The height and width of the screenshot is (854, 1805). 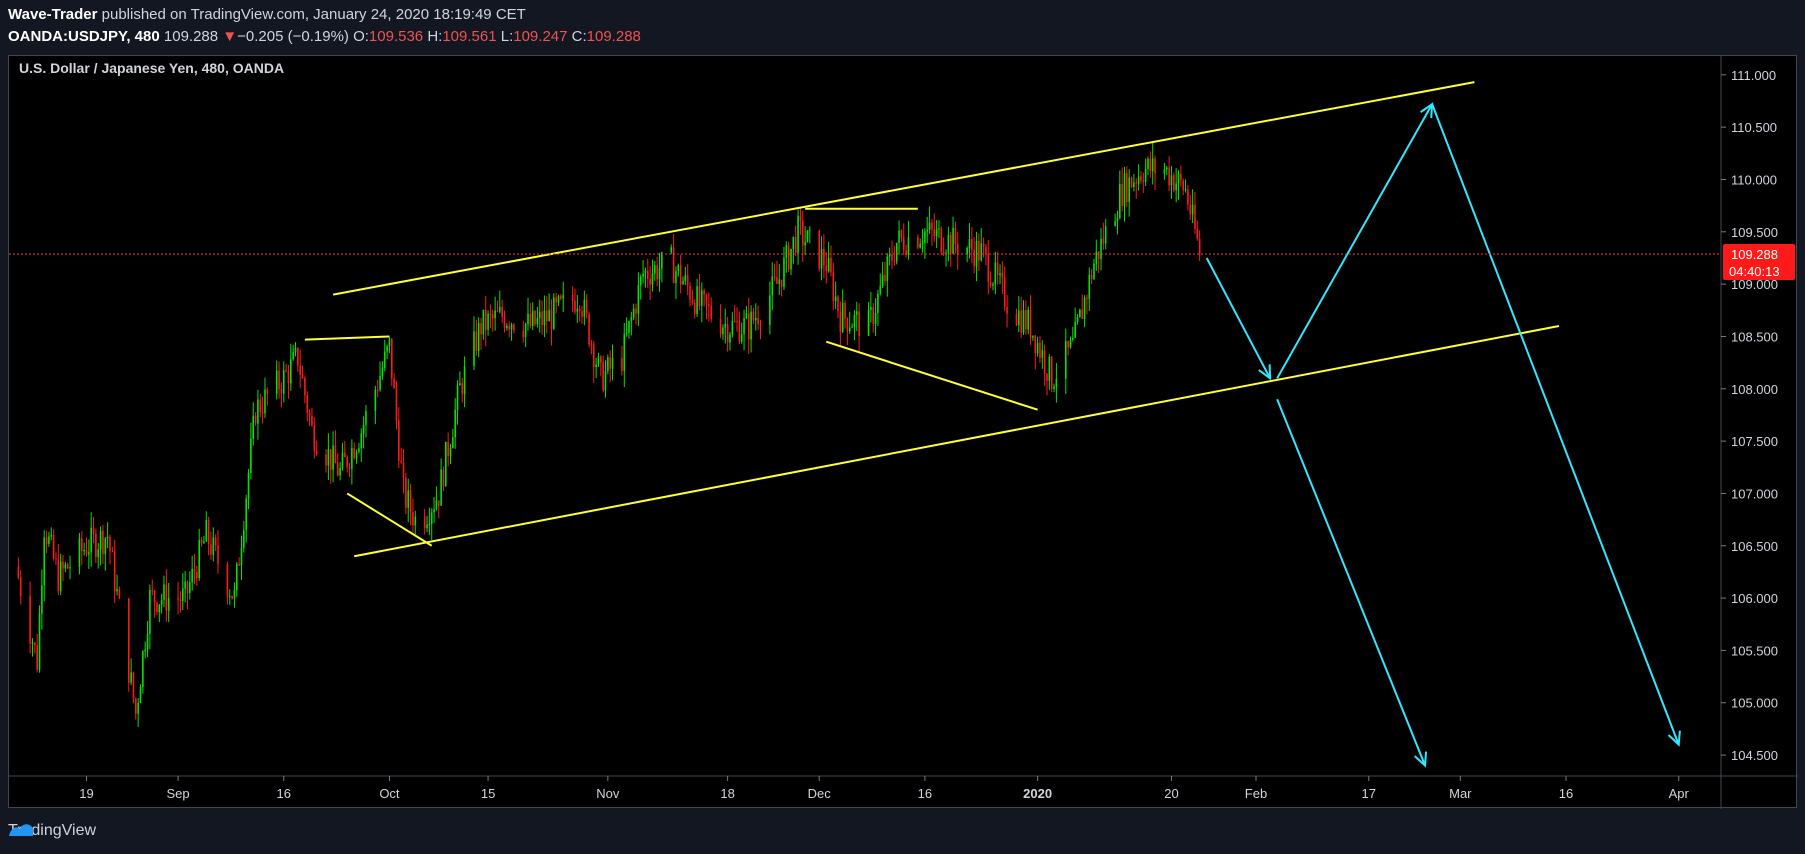 I want to click on y-tick-label: 111.000, so click(x=1753, y=75).